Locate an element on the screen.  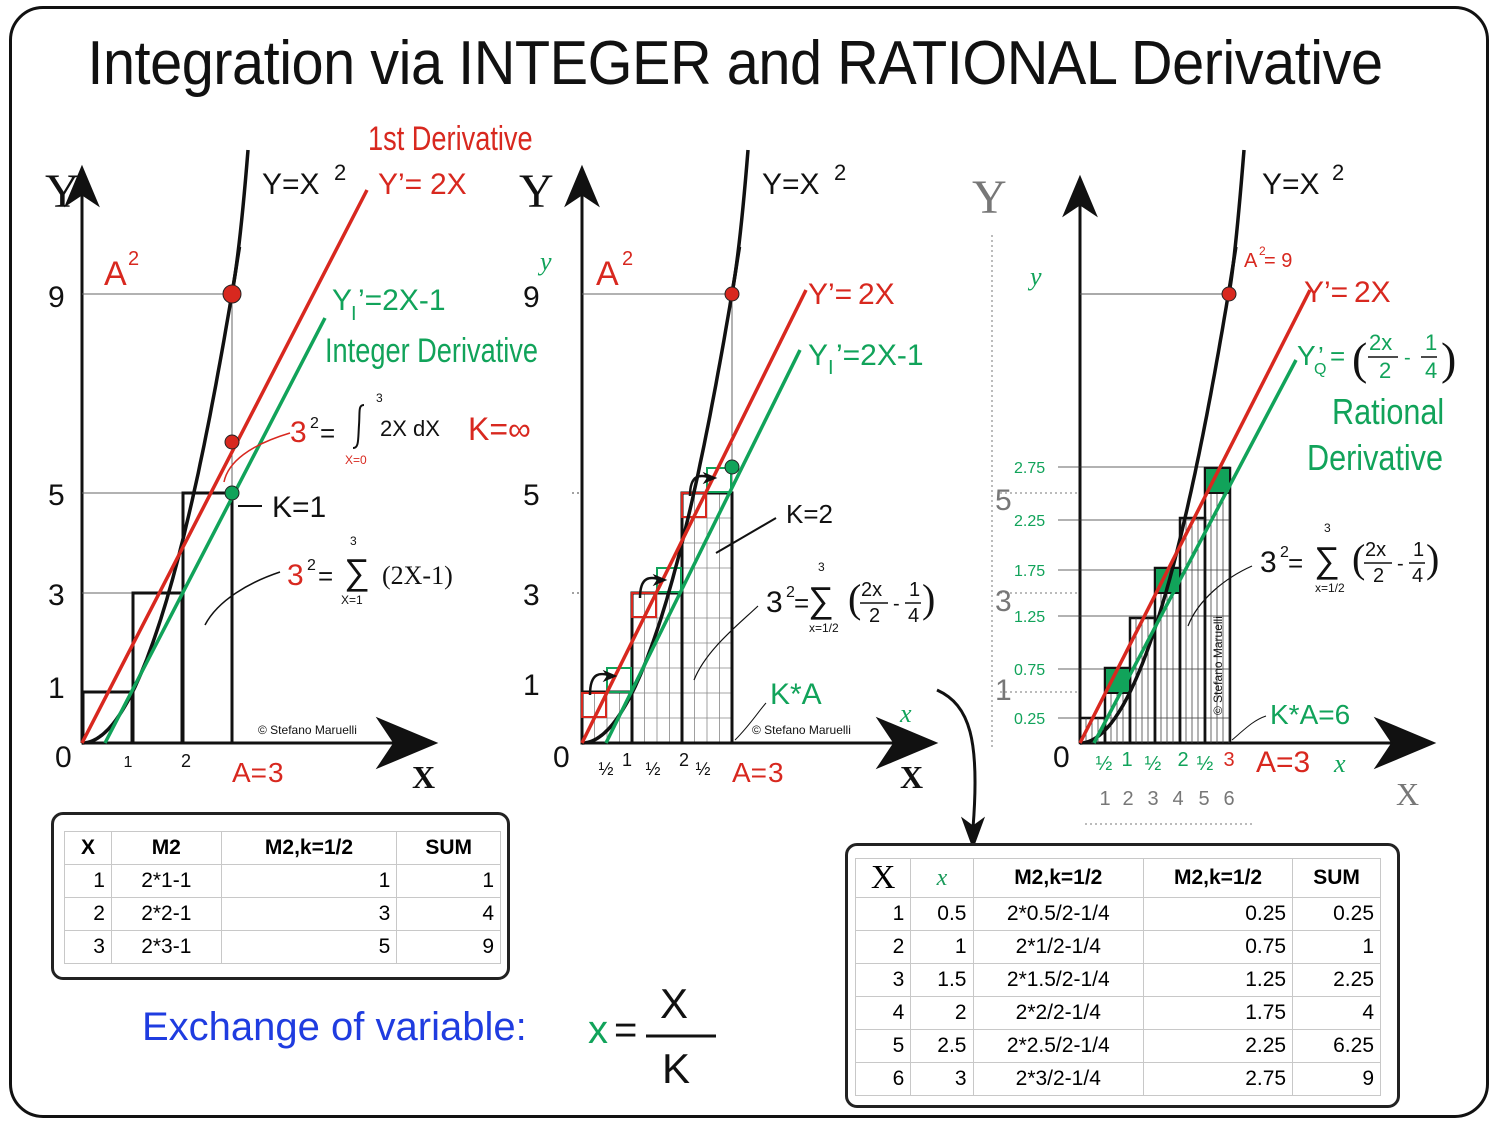
rational-table-header: X is located at coordinates (883, 878).